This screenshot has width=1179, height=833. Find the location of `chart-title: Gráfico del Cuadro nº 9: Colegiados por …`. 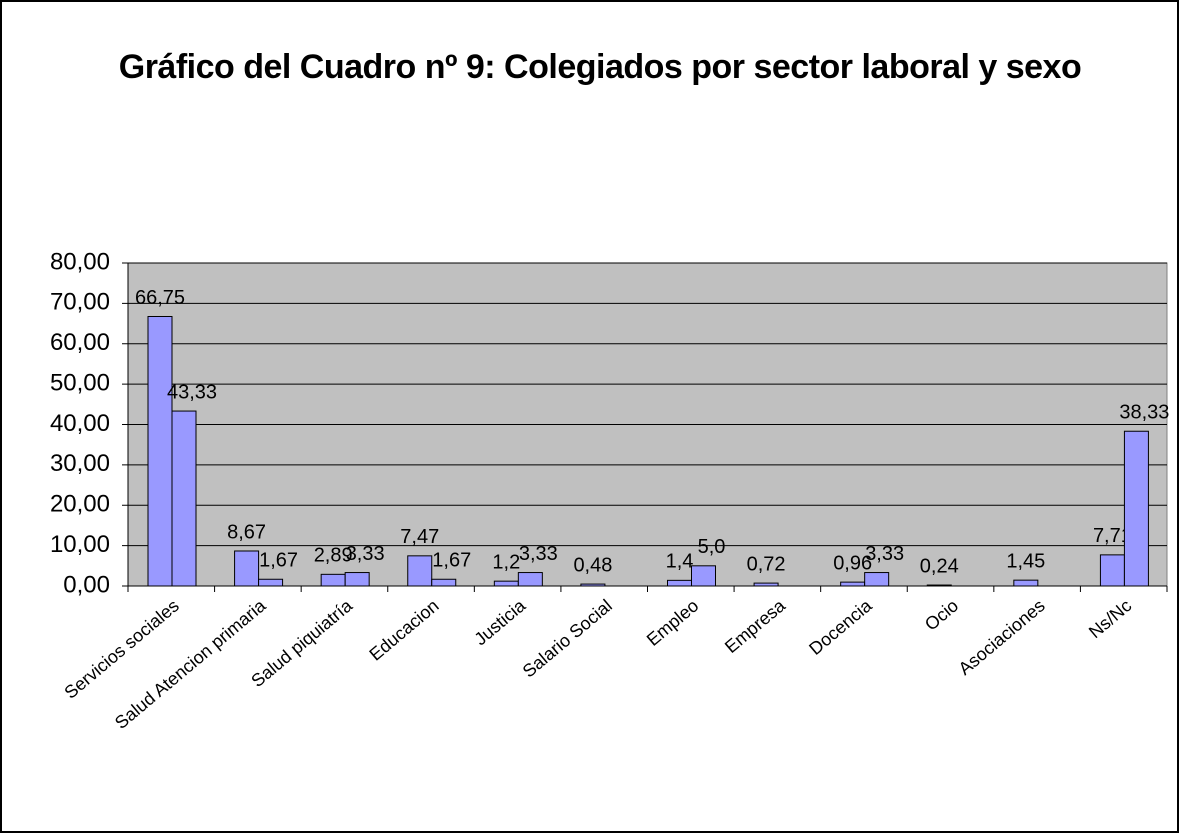

chart-title: Gráfico del Cuadro nº 9: Colegiados por … is located at coordinates (600, 67).